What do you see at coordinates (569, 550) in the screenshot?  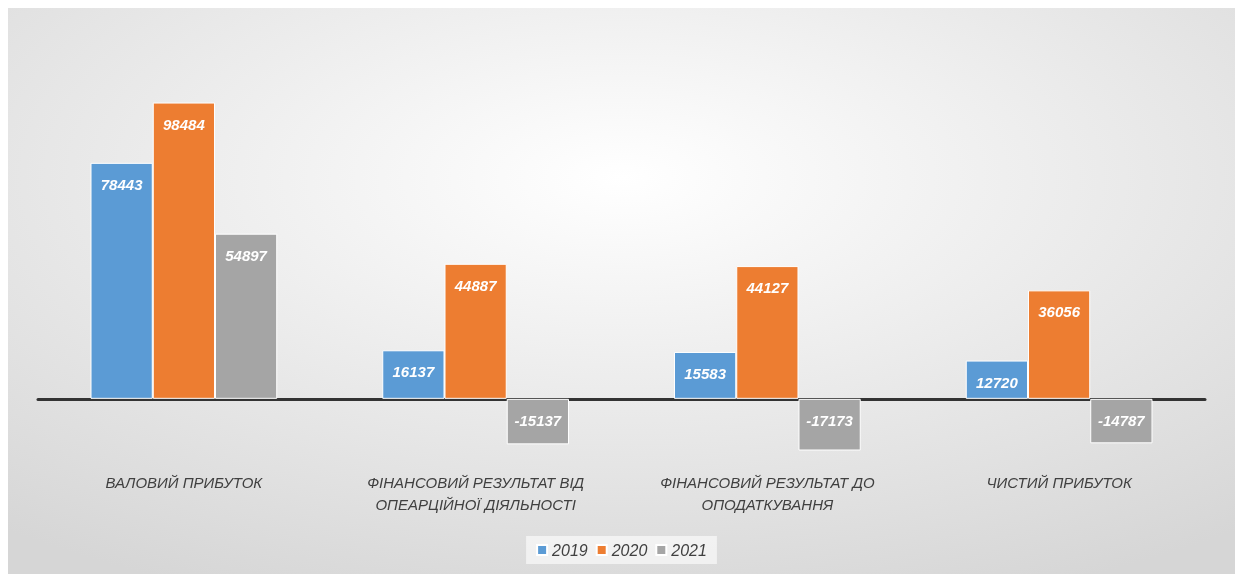 I see `legend-label: 2019` at bounding box center [569, 550].